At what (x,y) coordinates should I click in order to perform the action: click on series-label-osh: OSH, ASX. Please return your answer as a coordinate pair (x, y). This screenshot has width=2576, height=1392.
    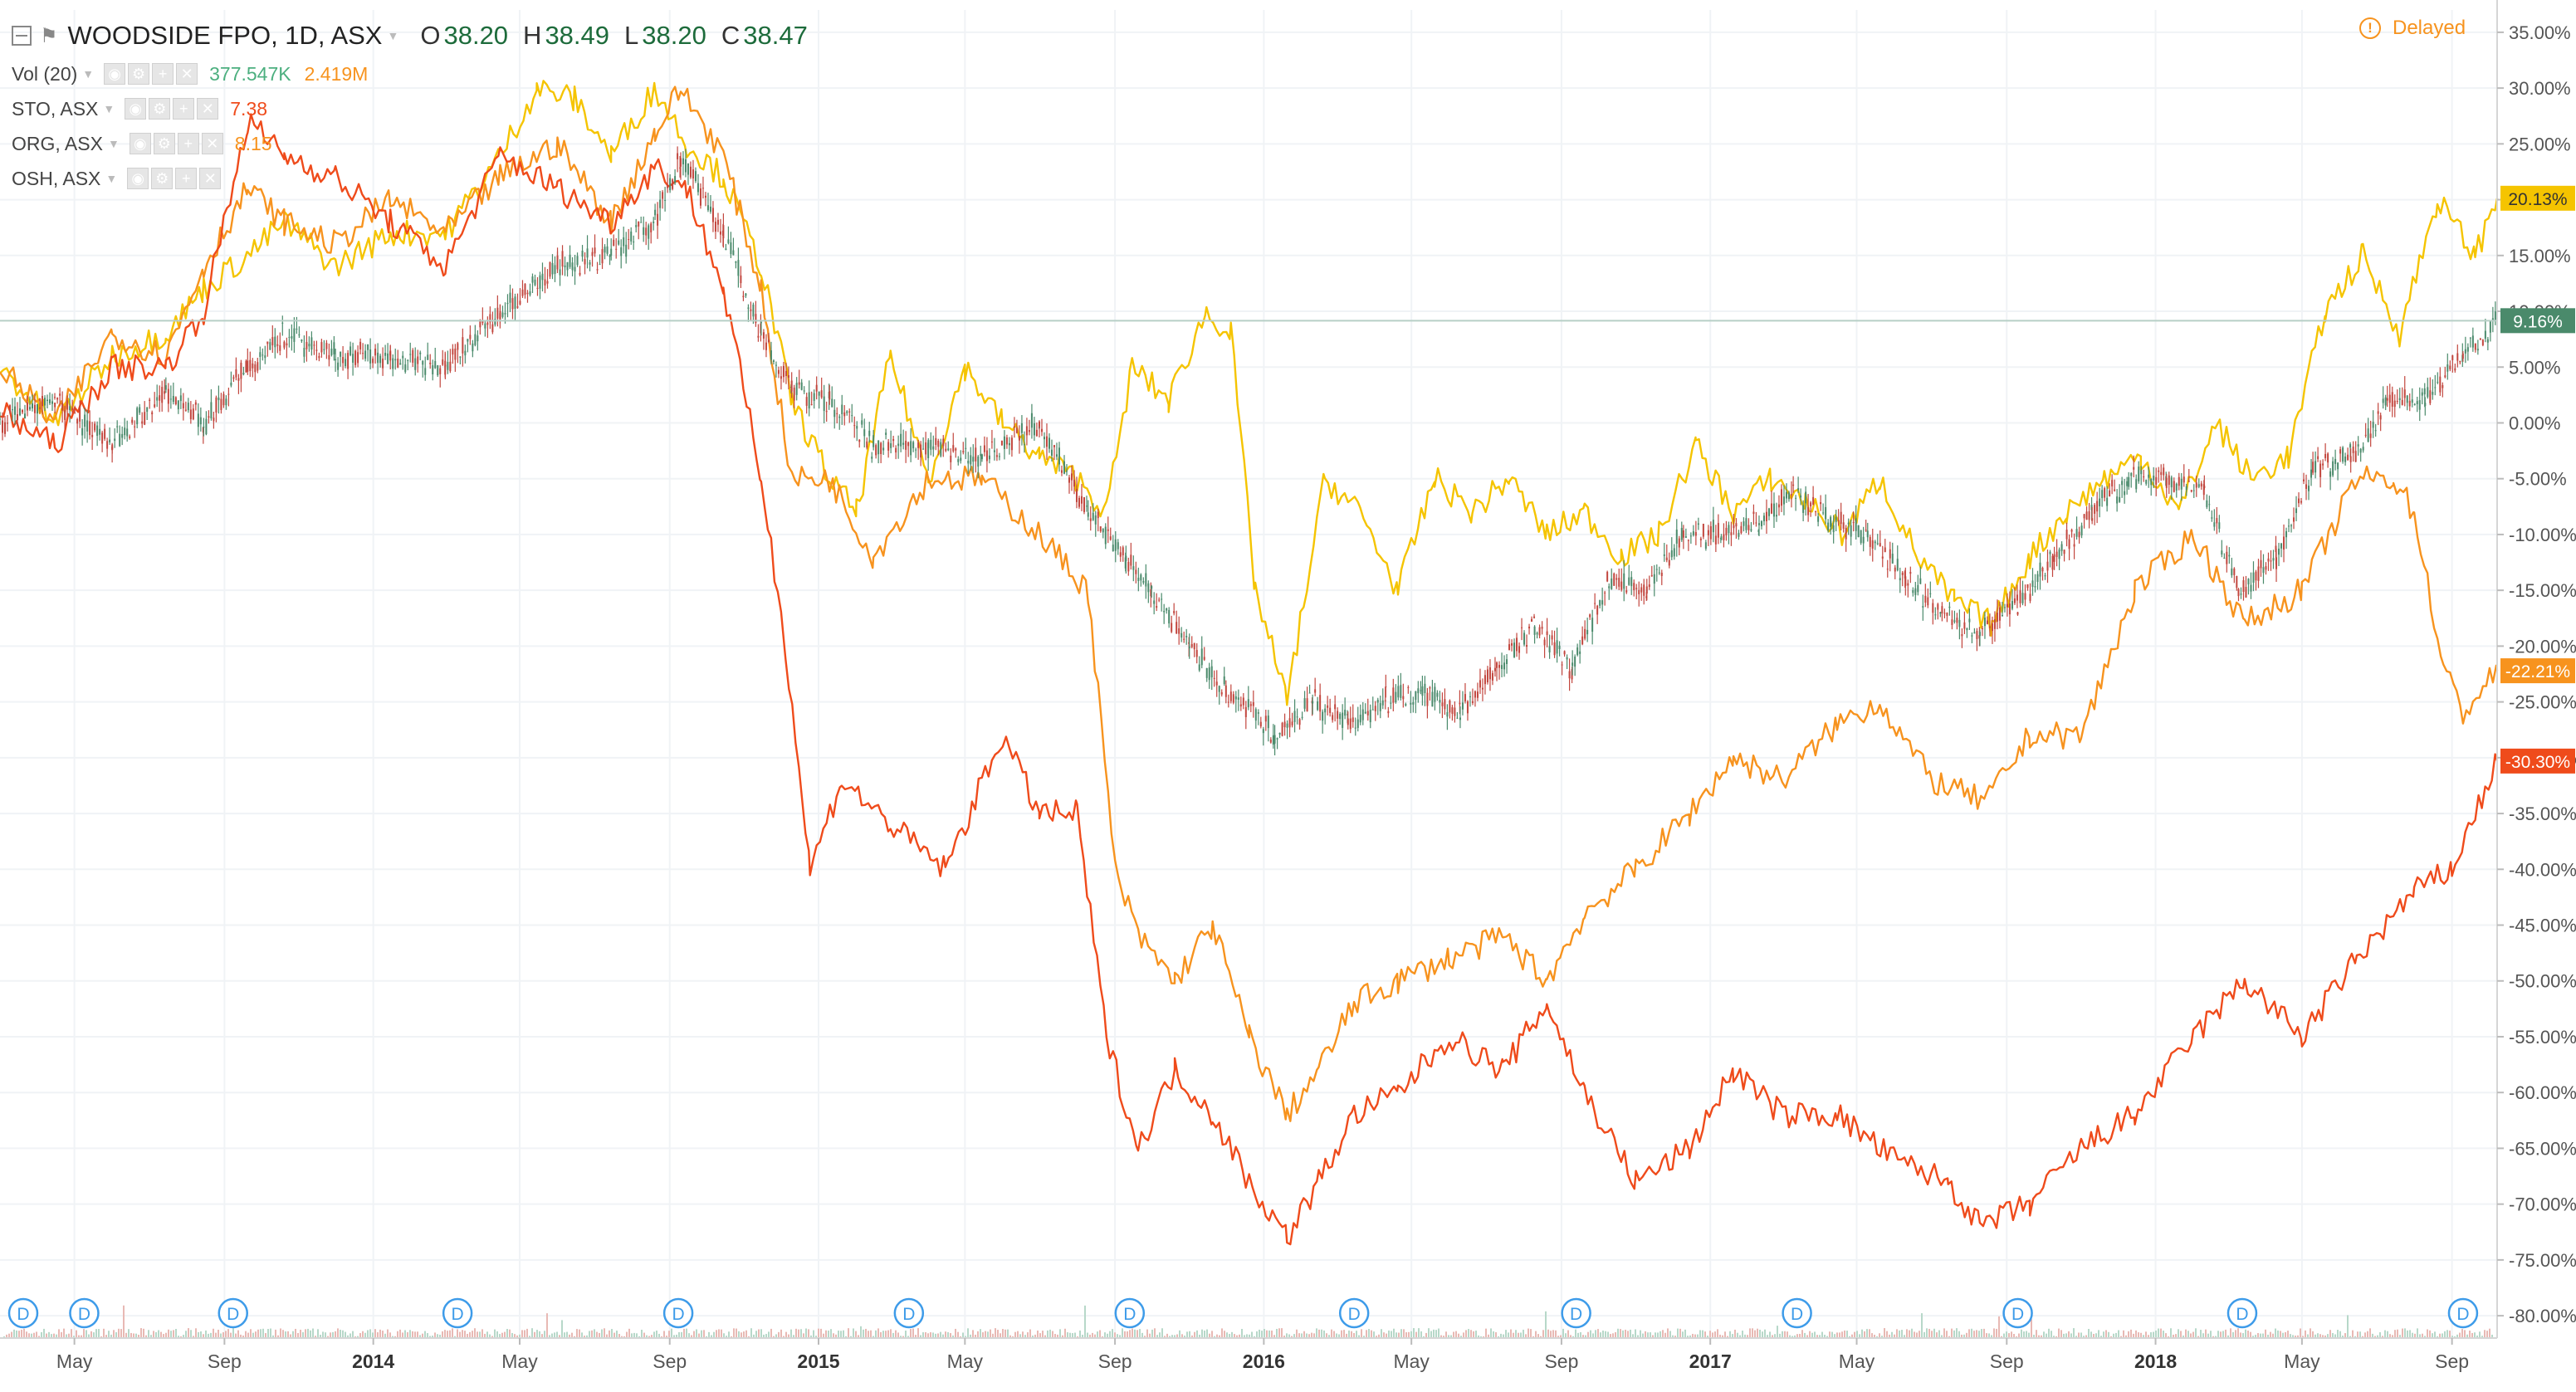
    Looking at the image, I should click on (56, 178).